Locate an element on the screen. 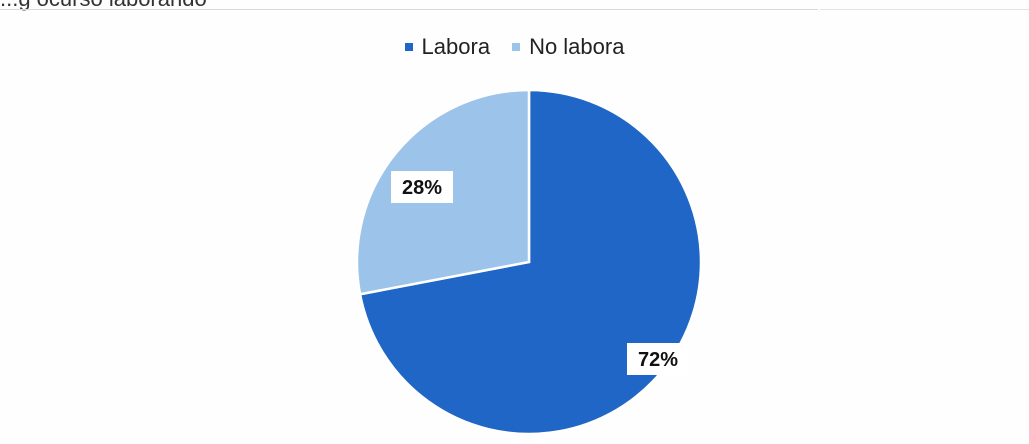 This screenshot has width=1029, height=444. legend-item-no-labora: No labora is located at coordinates (568, 47).